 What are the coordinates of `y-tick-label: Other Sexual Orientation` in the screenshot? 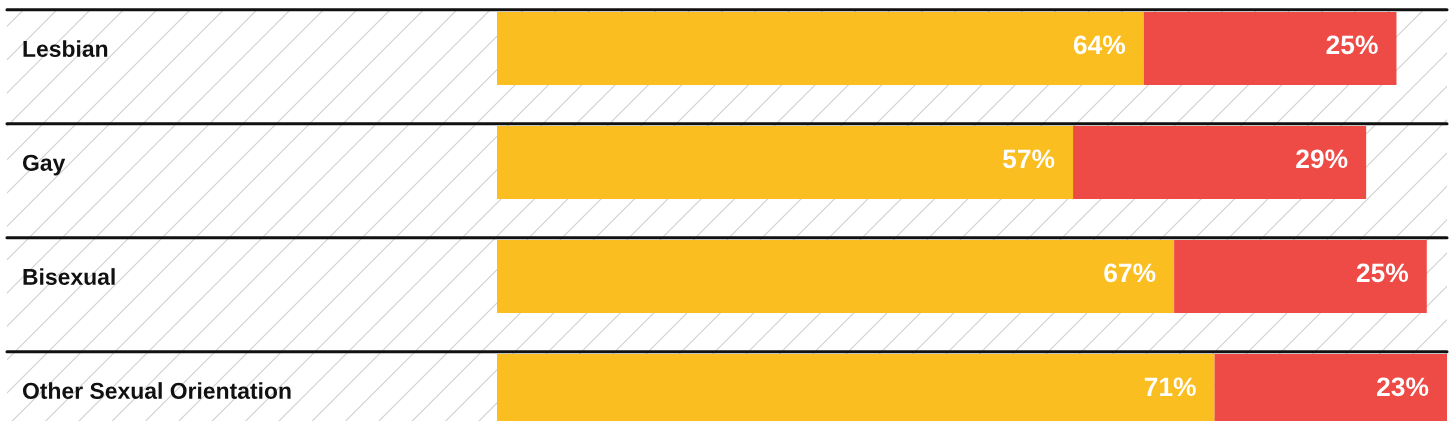 It's located at (156, 390).